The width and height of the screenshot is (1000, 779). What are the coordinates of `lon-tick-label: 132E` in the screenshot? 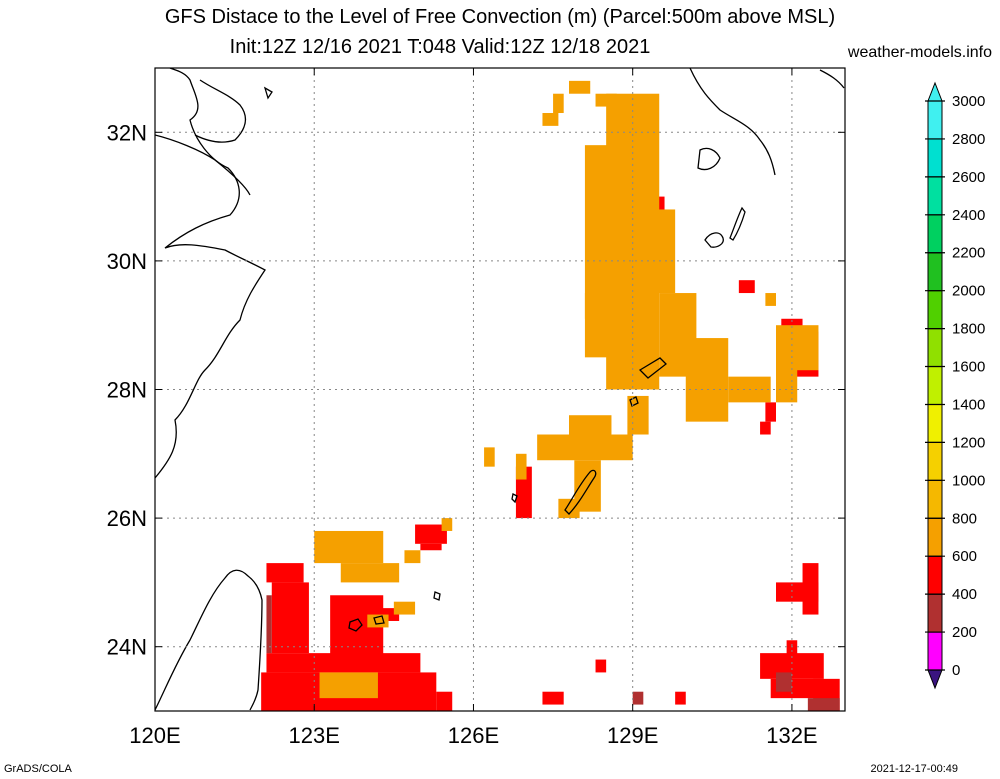 It's located at (791, 735).